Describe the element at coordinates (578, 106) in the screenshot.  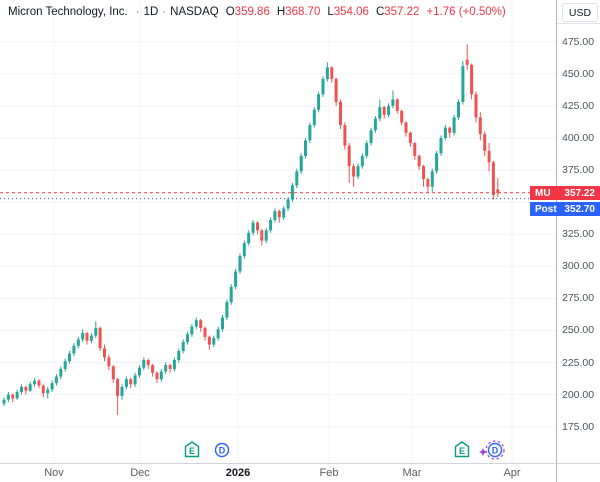
I see `price-tick-label: 425.00` at that location.